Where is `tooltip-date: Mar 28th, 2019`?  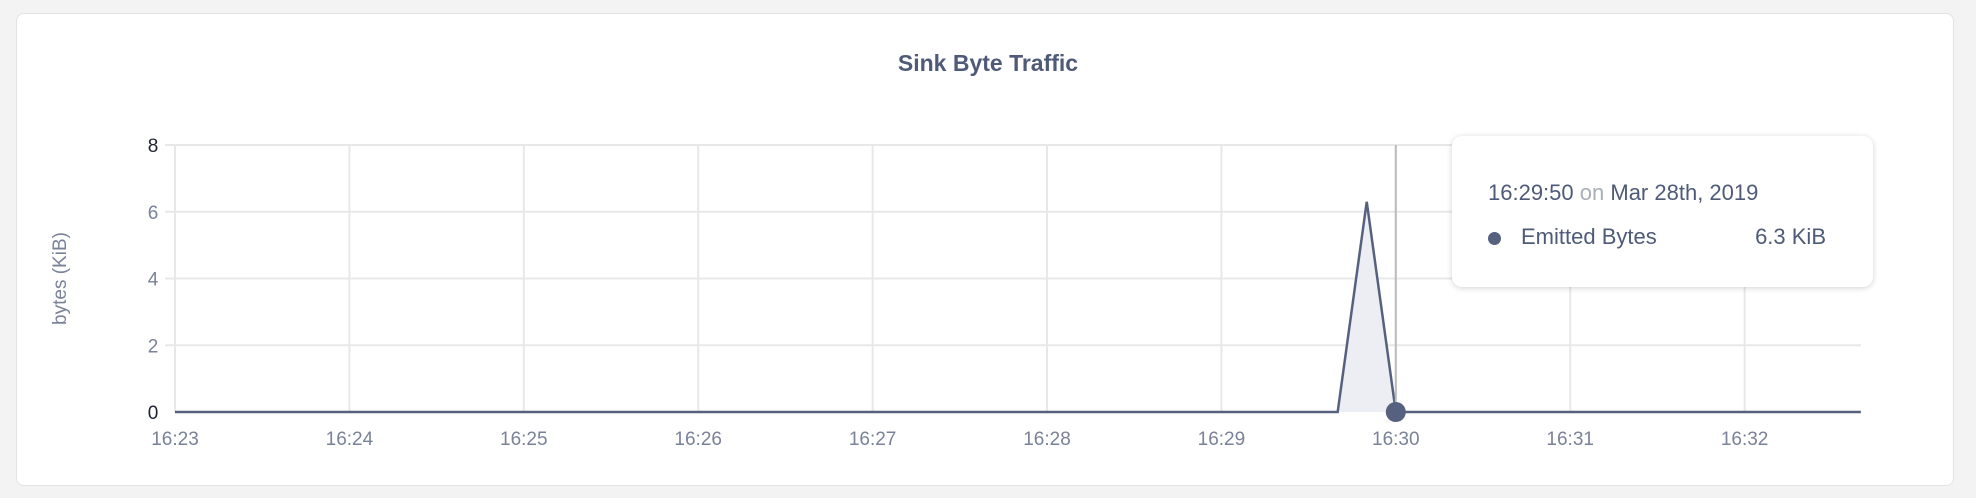
tooltip-date: Mar 28th, 2019 is located at coordinates (1684, 192).